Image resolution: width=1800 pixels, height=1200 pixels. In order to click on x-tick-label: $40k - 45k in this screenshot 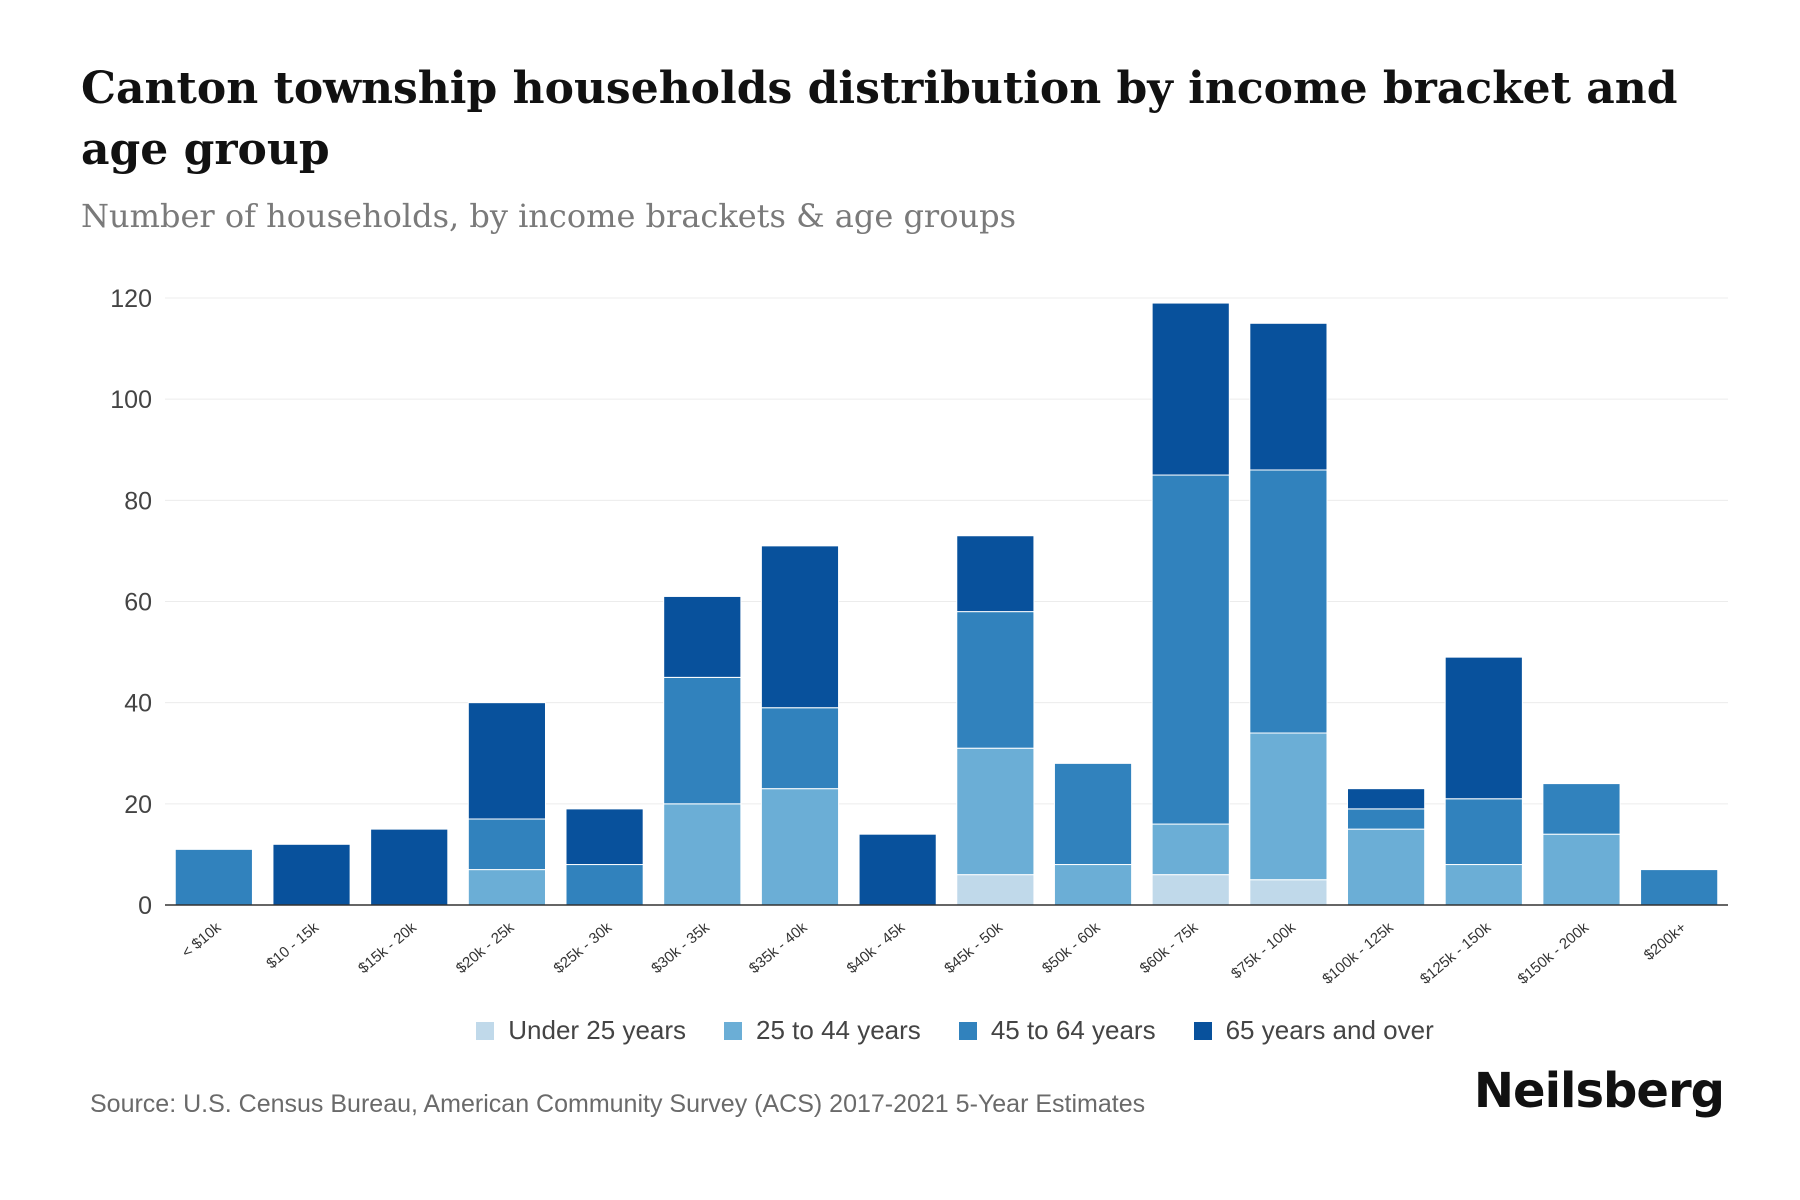, I will do `click(876, 948)`.